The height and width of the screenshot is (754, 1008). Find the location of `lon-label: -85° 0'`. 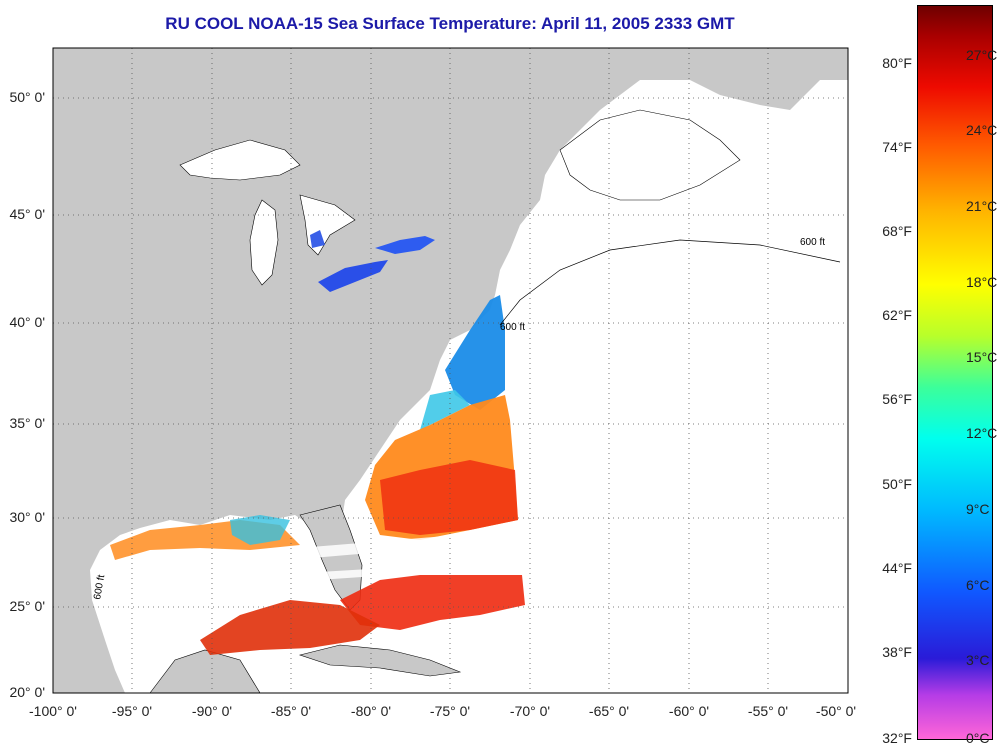

lon-label: -85° 0' is located at coordinates (291, 711).